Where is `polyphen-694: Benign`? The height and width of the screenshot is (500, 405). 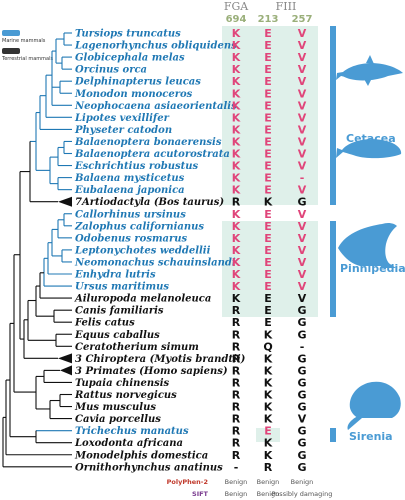 polyphen-694: Benign is located at coordinates (236, 482).